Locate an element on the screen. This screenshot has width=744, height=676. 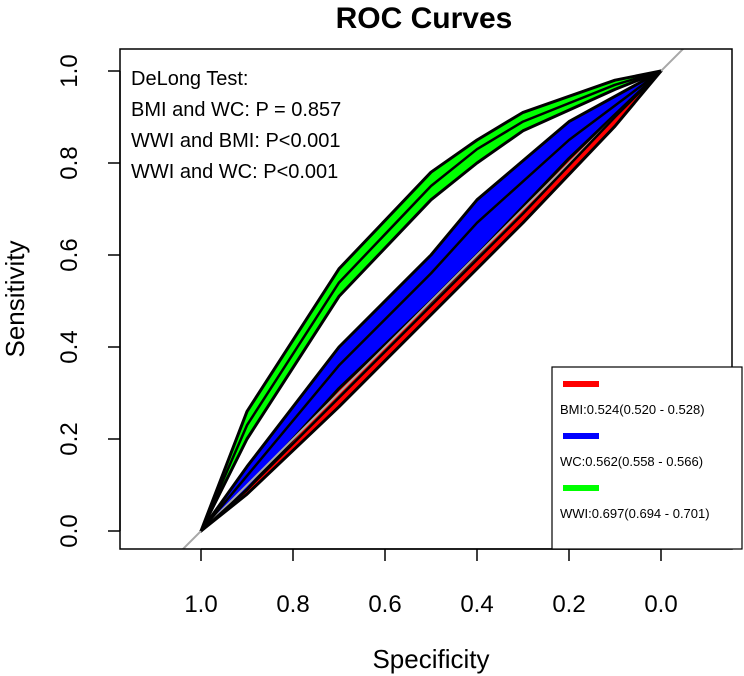
x-tick-label: 0.8 is located at coordinates (292, 604).